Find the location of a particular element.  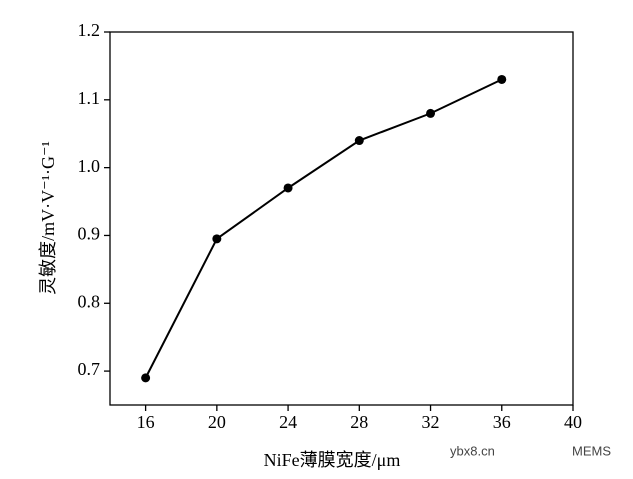

x-tick-label: 28 is located at coordinates (359, 422).